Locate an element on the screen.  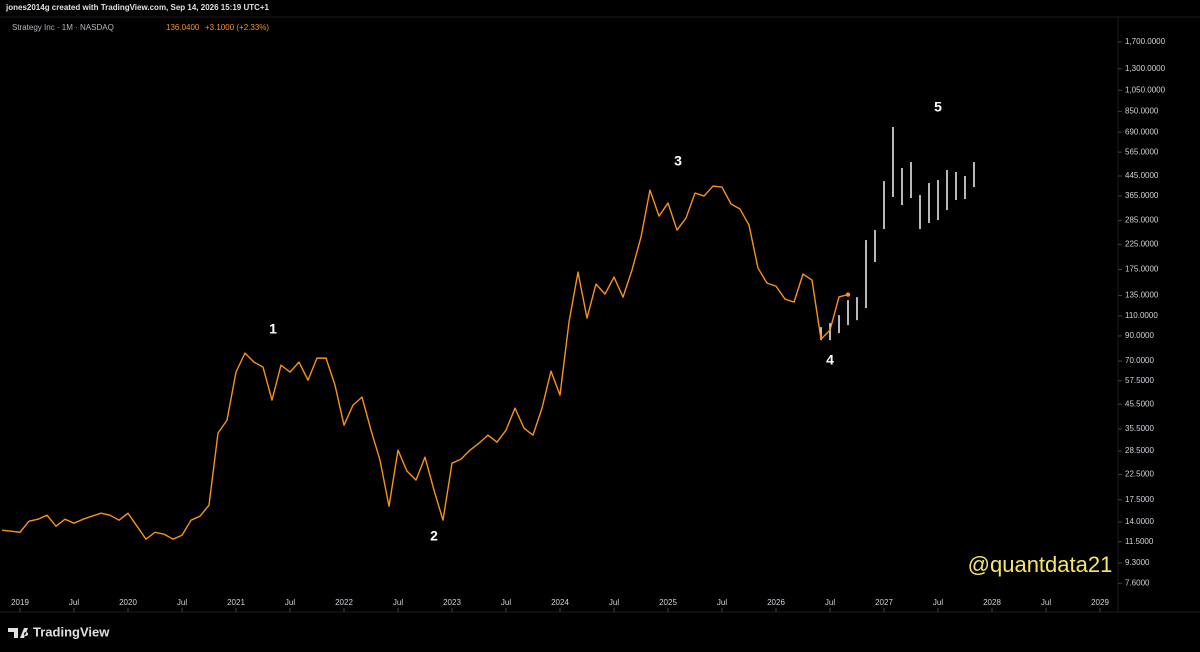
y-tick-label: 135.0000 is located at coordinates (1142, 294).